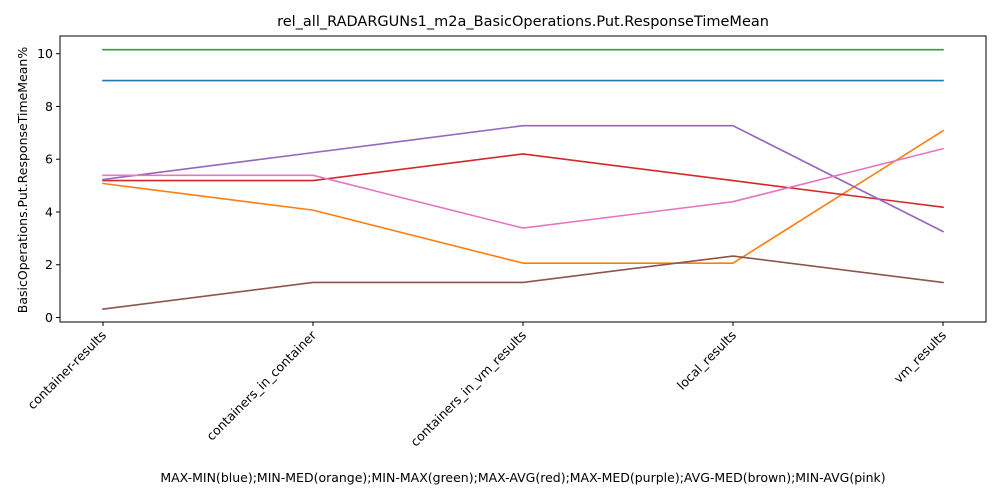  I want to click on y-tick-label-1: 2, so click(49, 264).